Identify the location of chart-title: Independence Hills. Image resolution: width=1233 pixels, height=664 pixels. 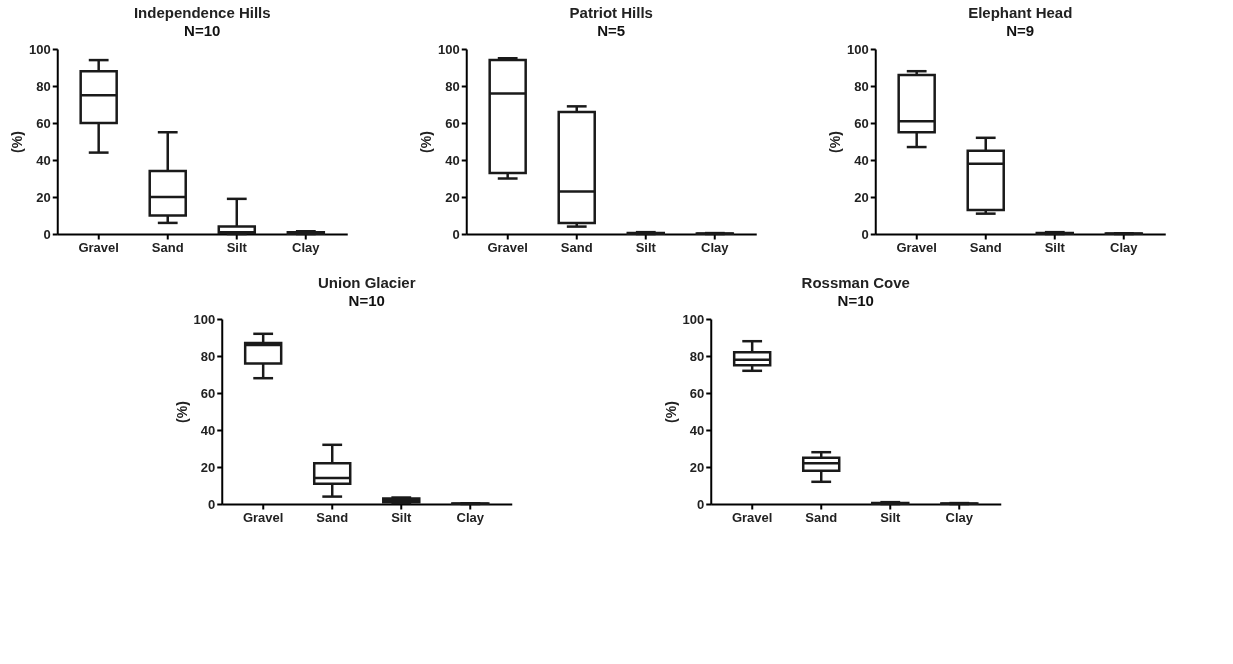
(202, 12).